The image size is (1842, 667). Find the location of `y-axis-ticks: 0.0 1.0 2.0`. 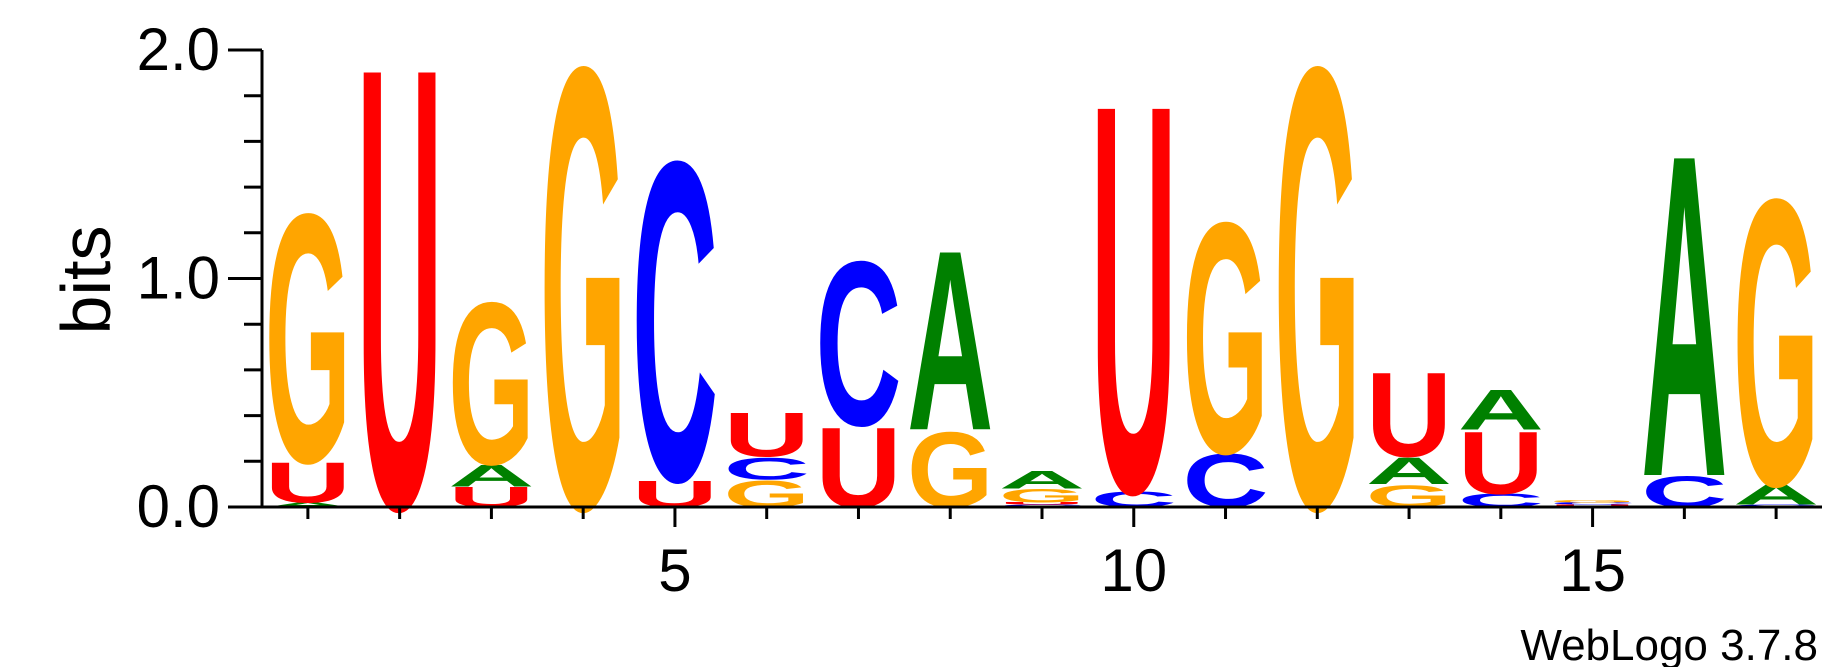

y-axis-ticks: 0.0 1.0 2.0 is located at coordinates (199, 278).